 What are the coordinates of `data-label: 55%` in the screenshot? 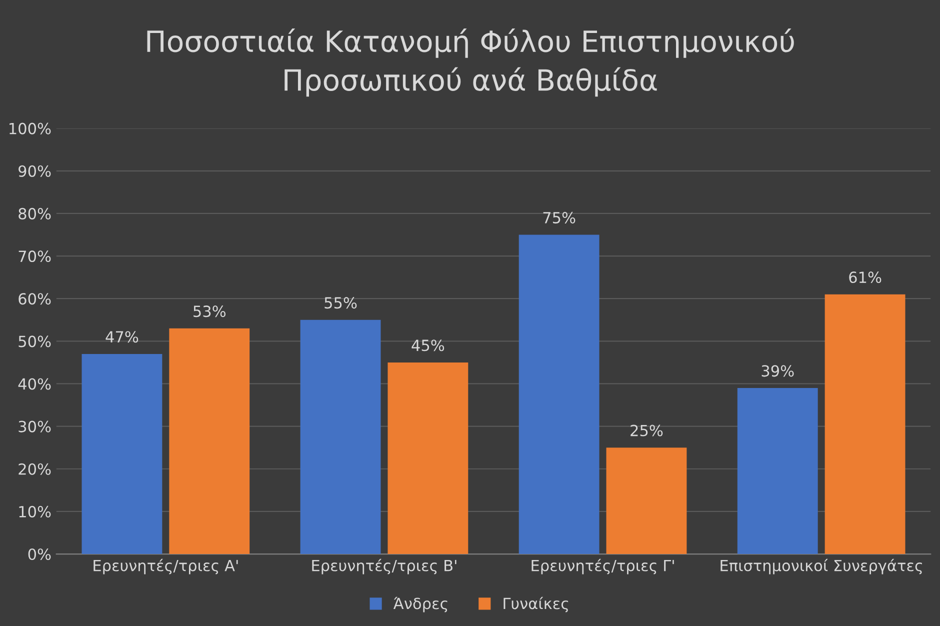 It's located at (340, 303).